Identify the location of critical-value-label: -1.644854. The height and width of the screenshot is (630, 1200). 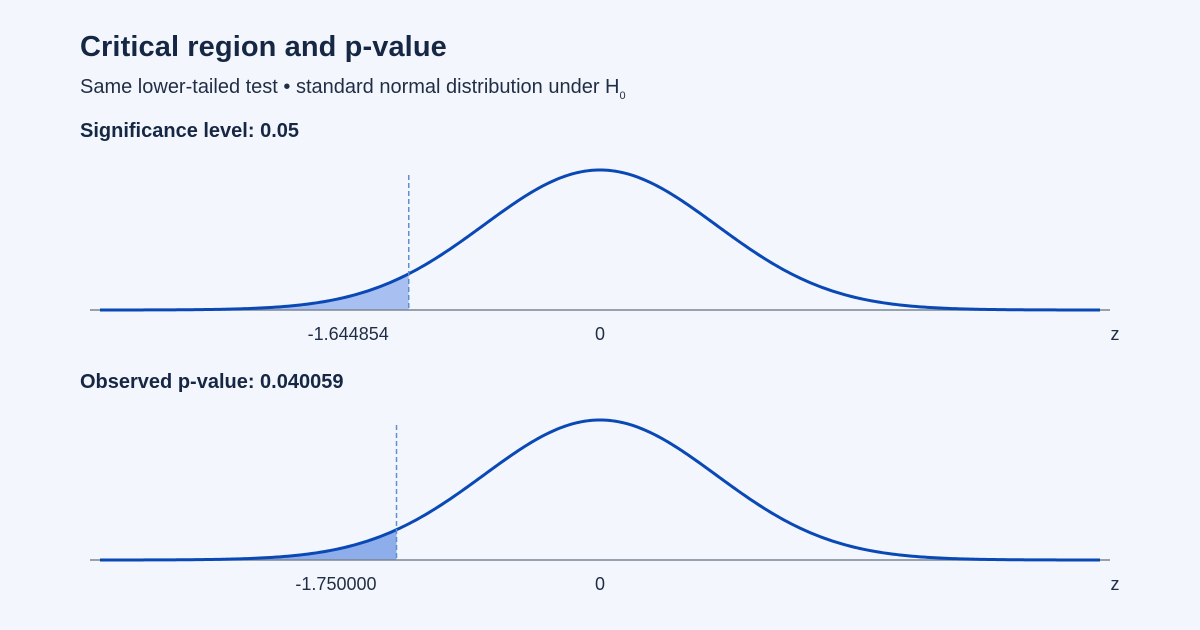
(348, 334).